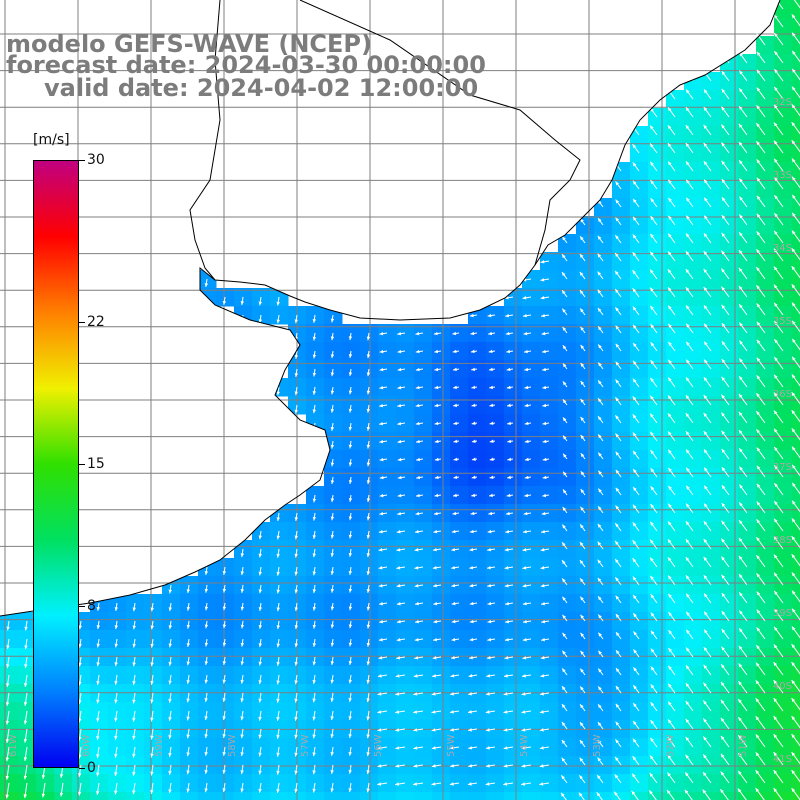 The height and width of the screenshot is (800, 800). Describe the element at coordinates (91, 768) in the screenshot. I see `colorbar-tick-label: 0` at that location.